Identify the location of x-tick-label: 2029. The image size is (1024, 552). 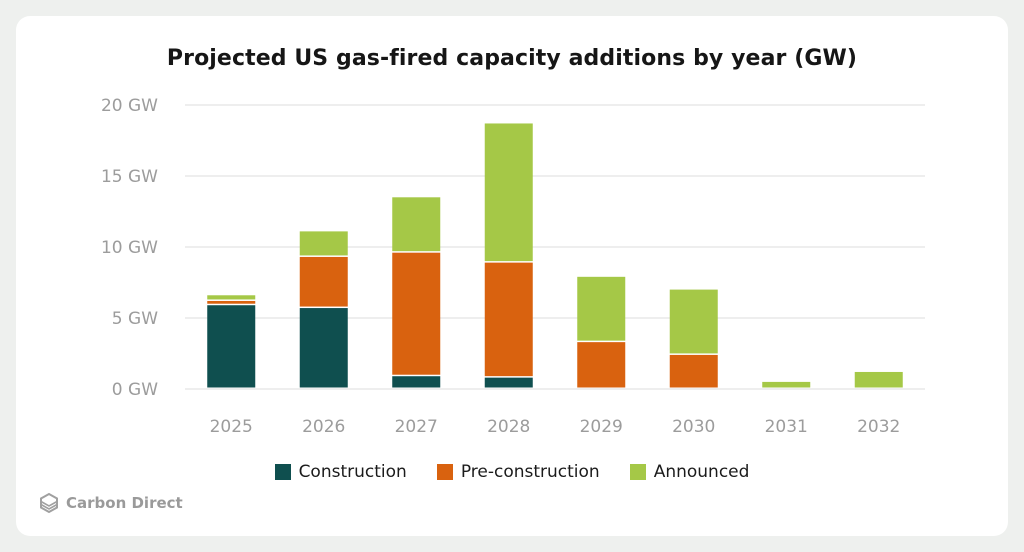
(601, 427).